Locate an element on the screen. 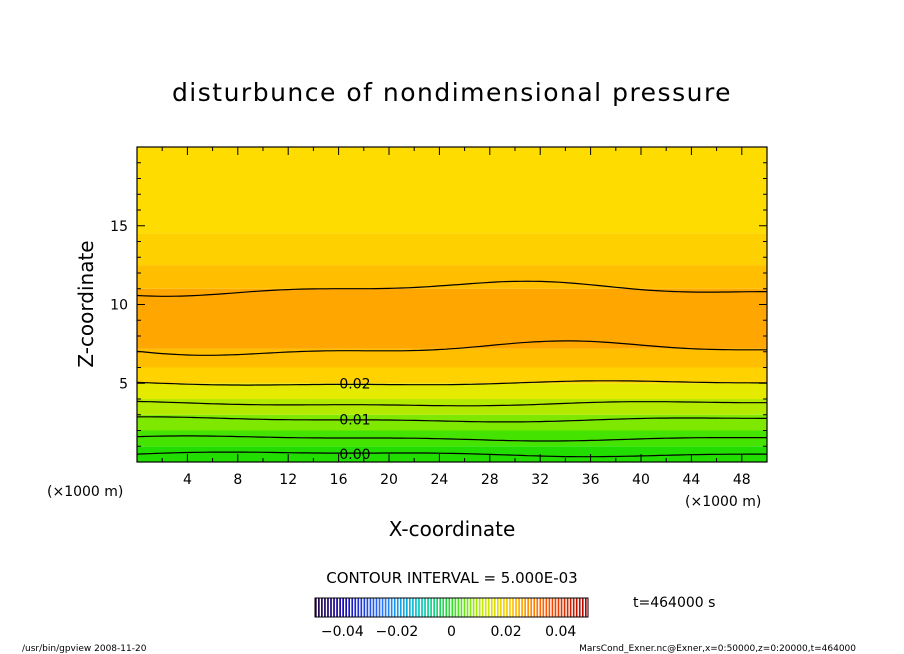  x-tick-label-1: 8 is located at coordinates (237, 480).